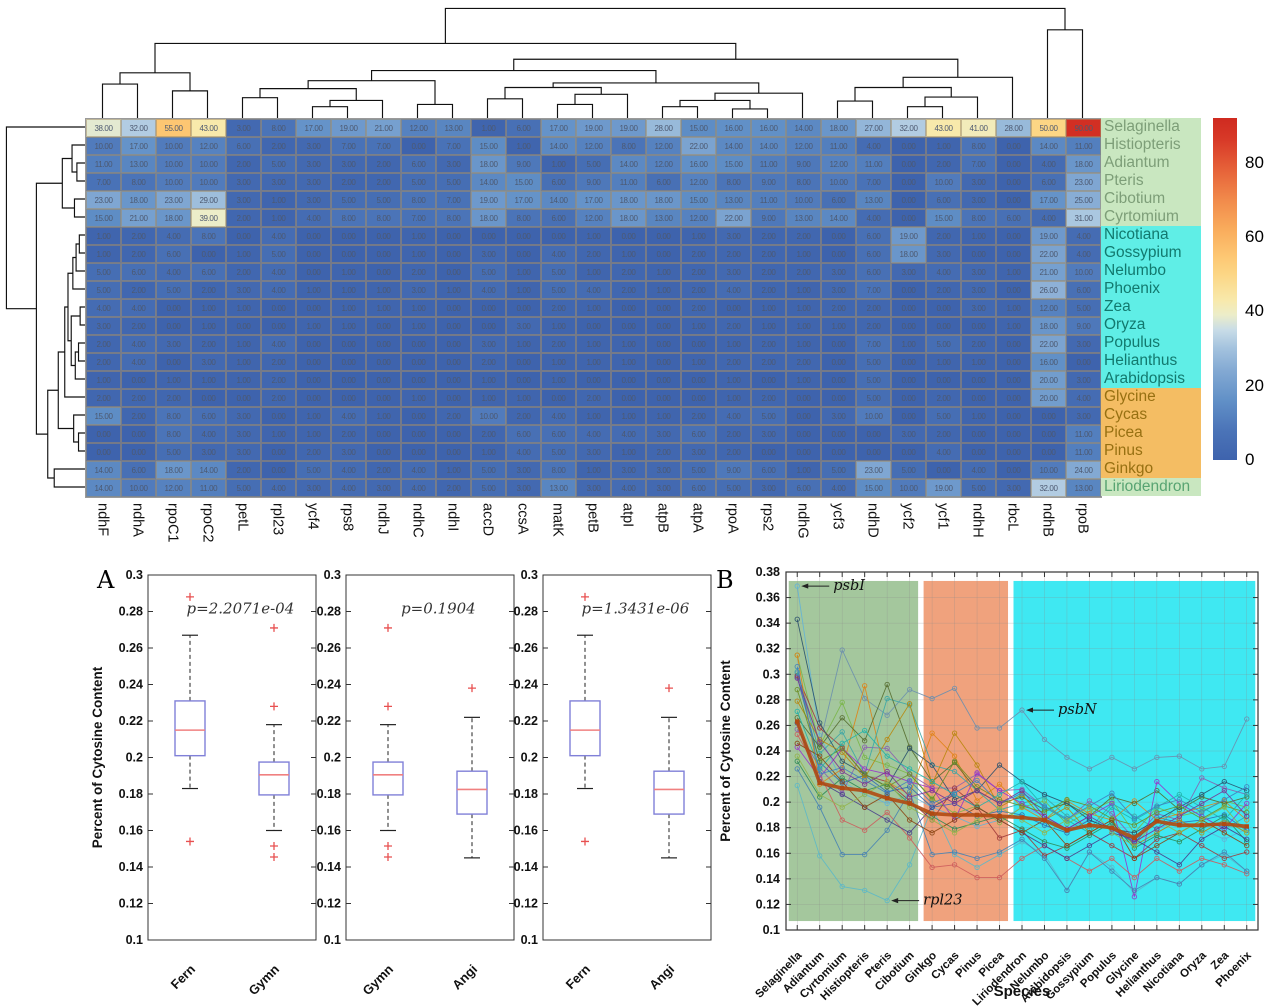  What do you see at coordinates (134, 575) in the screenshot?
I see `y-tick-label: 0.3` at bounding box center [134, 575].